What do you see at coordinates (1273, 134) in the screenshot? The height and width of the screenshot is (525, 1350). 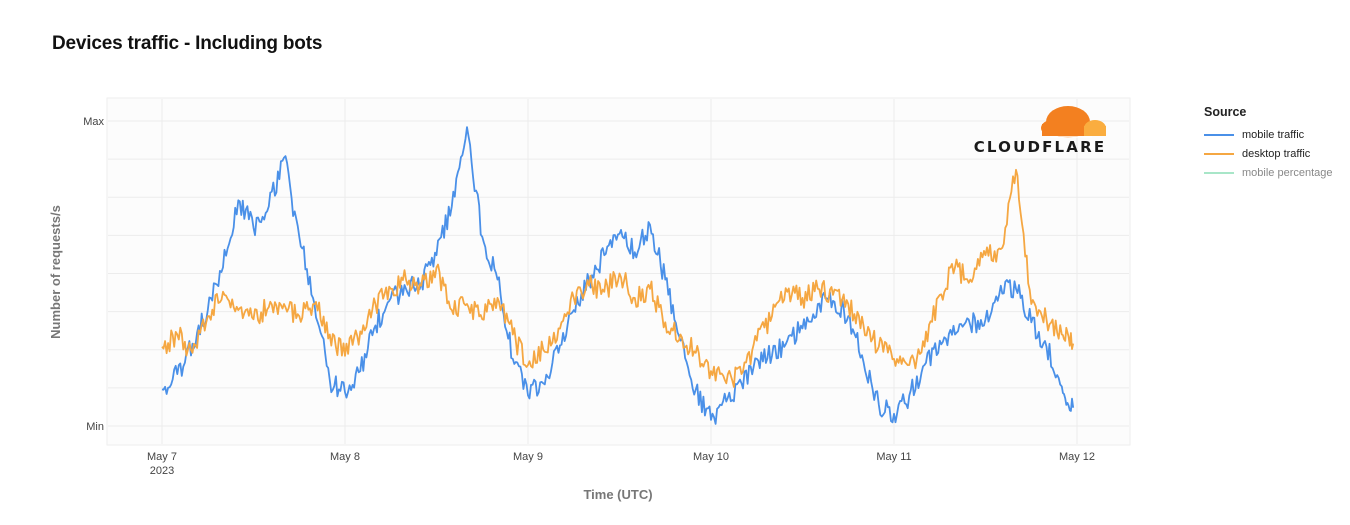 I see `legend-label: mobile traffic` at bounding box center [1273, 134].